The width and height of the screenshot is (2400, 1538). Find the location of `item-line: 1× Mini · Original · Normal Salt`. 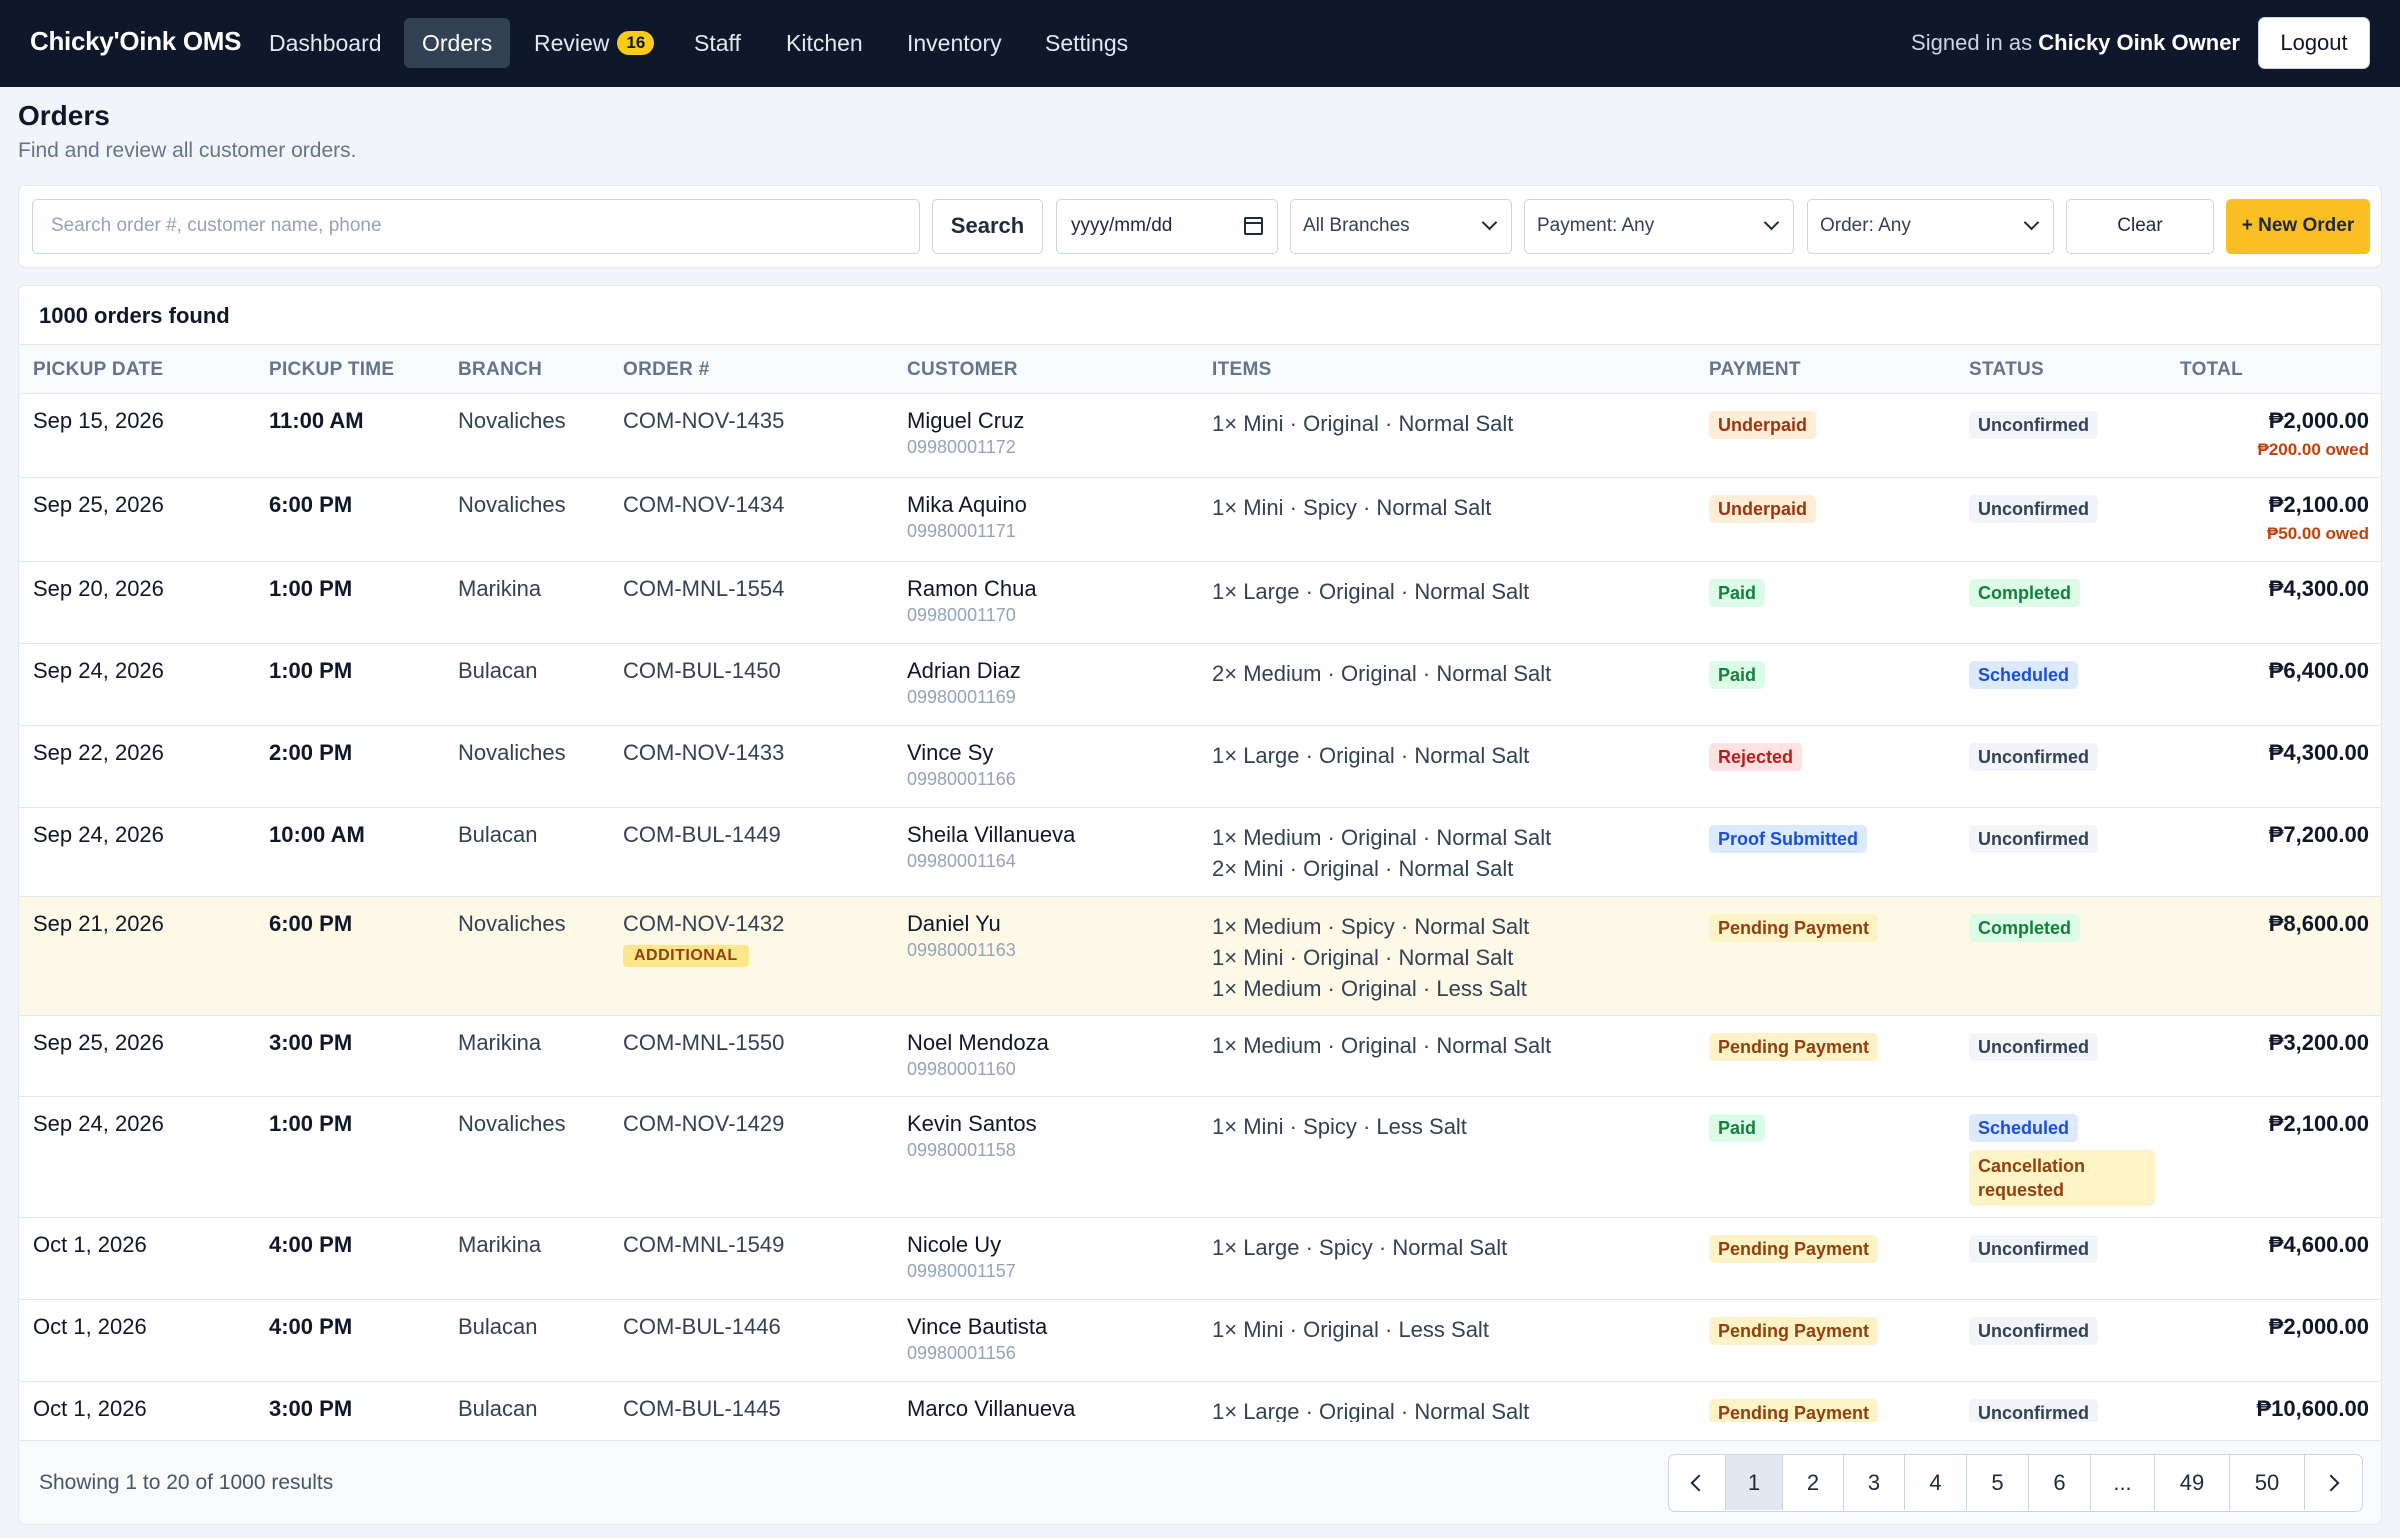

item-line: 1× Mini · Original · Normal Salt is located at coordinates (1363, 957).